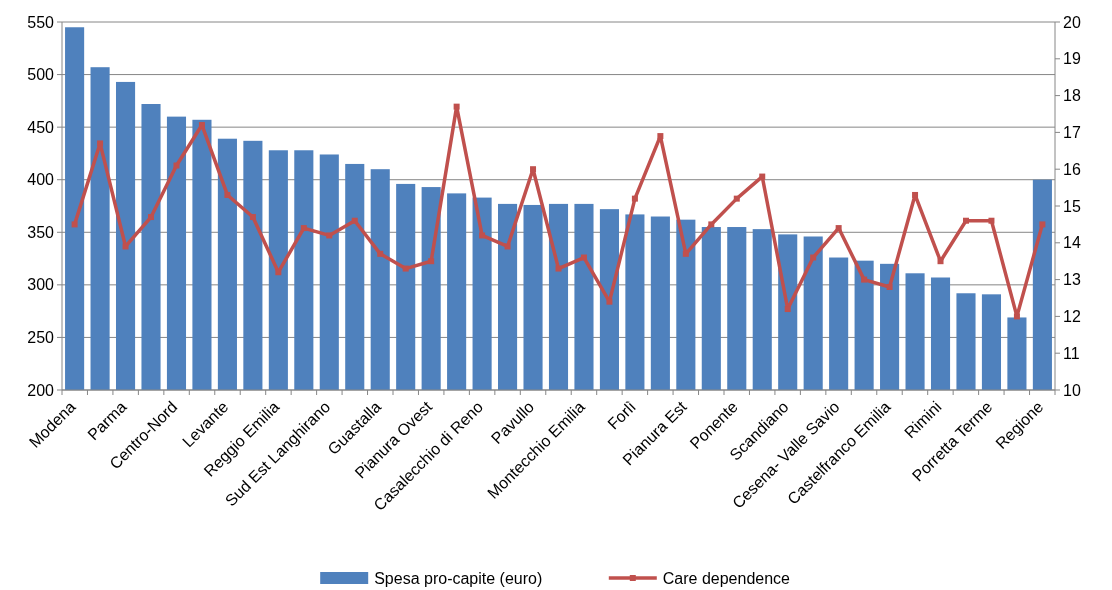 The image size is (1112, 590). Describe the element at coordinates (41, 180) in the screenshot. I see `y-tick-label: 400` at that location.